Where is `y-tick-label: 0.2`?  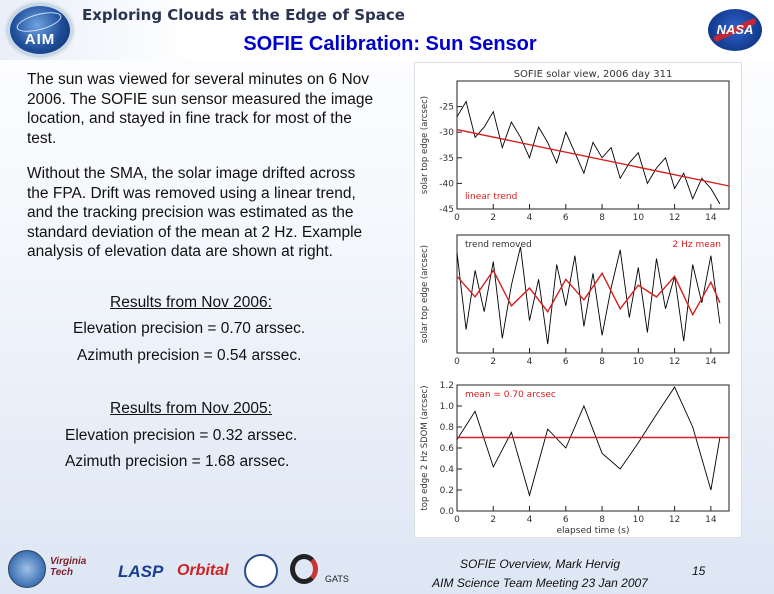 y-tick-label: 0.2 is located at coordinates (447, 491).